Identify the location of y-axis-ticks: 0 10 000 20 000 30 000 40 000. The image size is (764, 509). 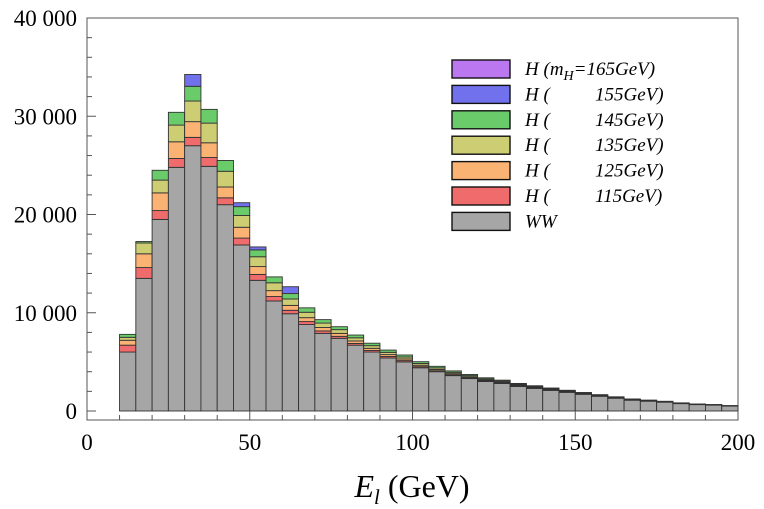
(55, 215).